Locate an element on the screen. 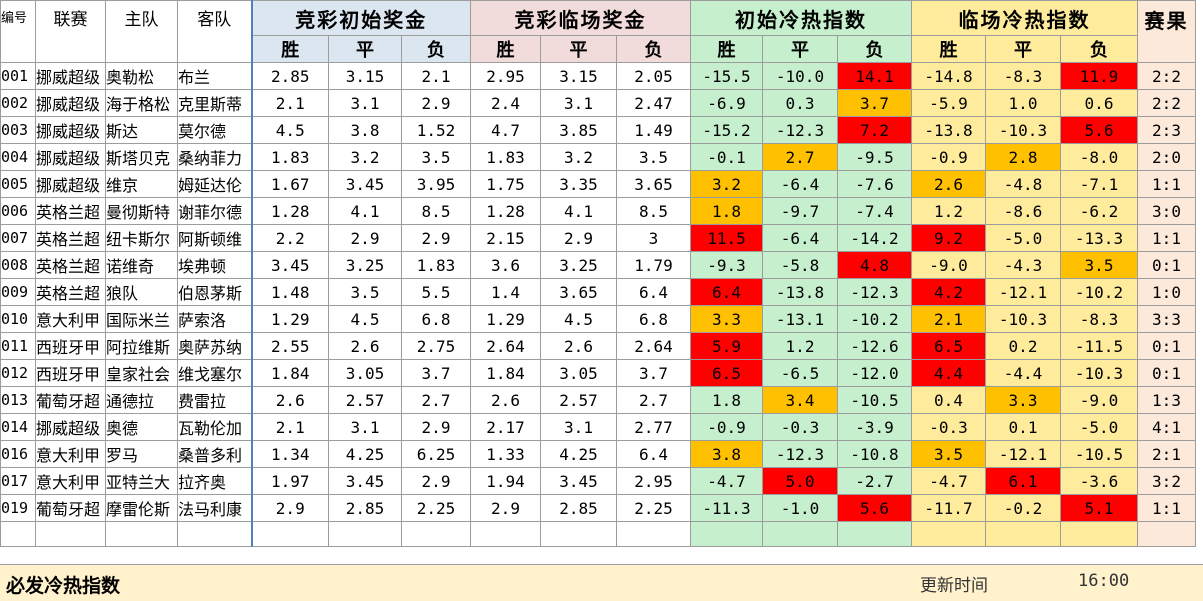 The width and height of the screenshot is (1203, 601). final-index-win-cell: -9.0 is located at coordinates (948, 265).